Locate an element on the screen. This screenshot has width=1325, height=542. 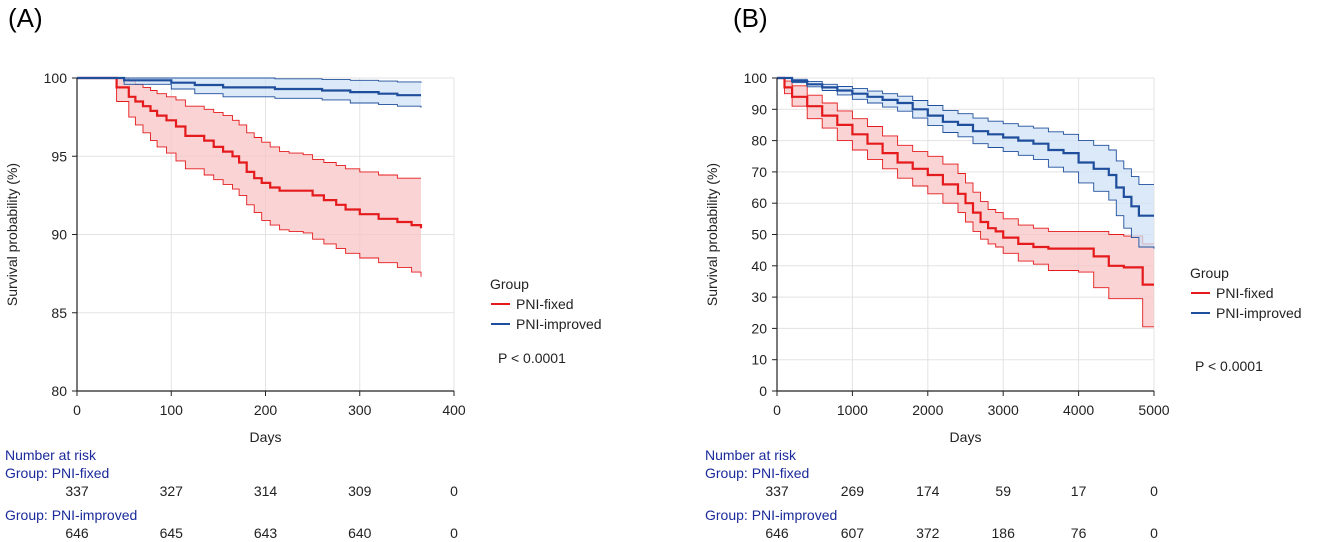
risk-count: 76 is located at coordinates (1079, 533).